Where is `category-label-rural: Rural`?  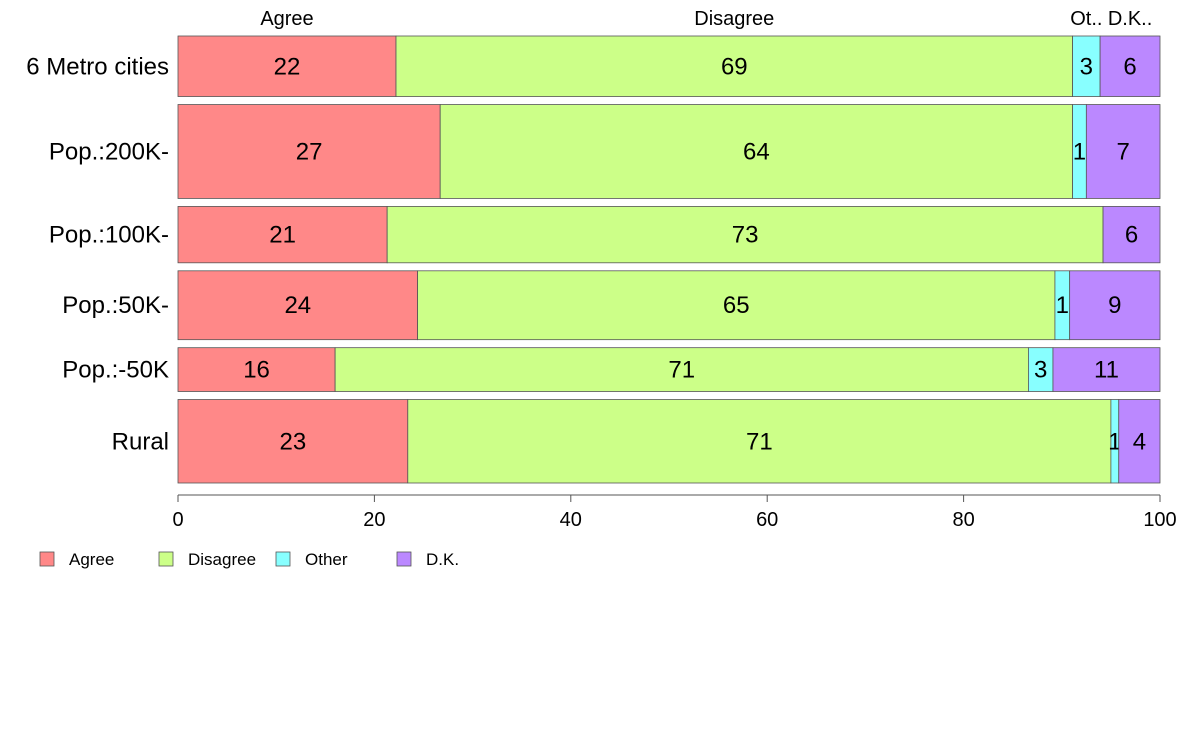
category-label-rural: Rural is located at coordinates (140, 441).